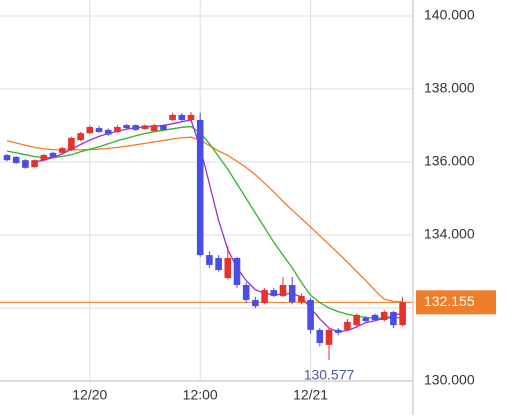 The width and height of the screenshot is (512, 420). I want to click on x-tick-label: 12:00, so click(200, 395).